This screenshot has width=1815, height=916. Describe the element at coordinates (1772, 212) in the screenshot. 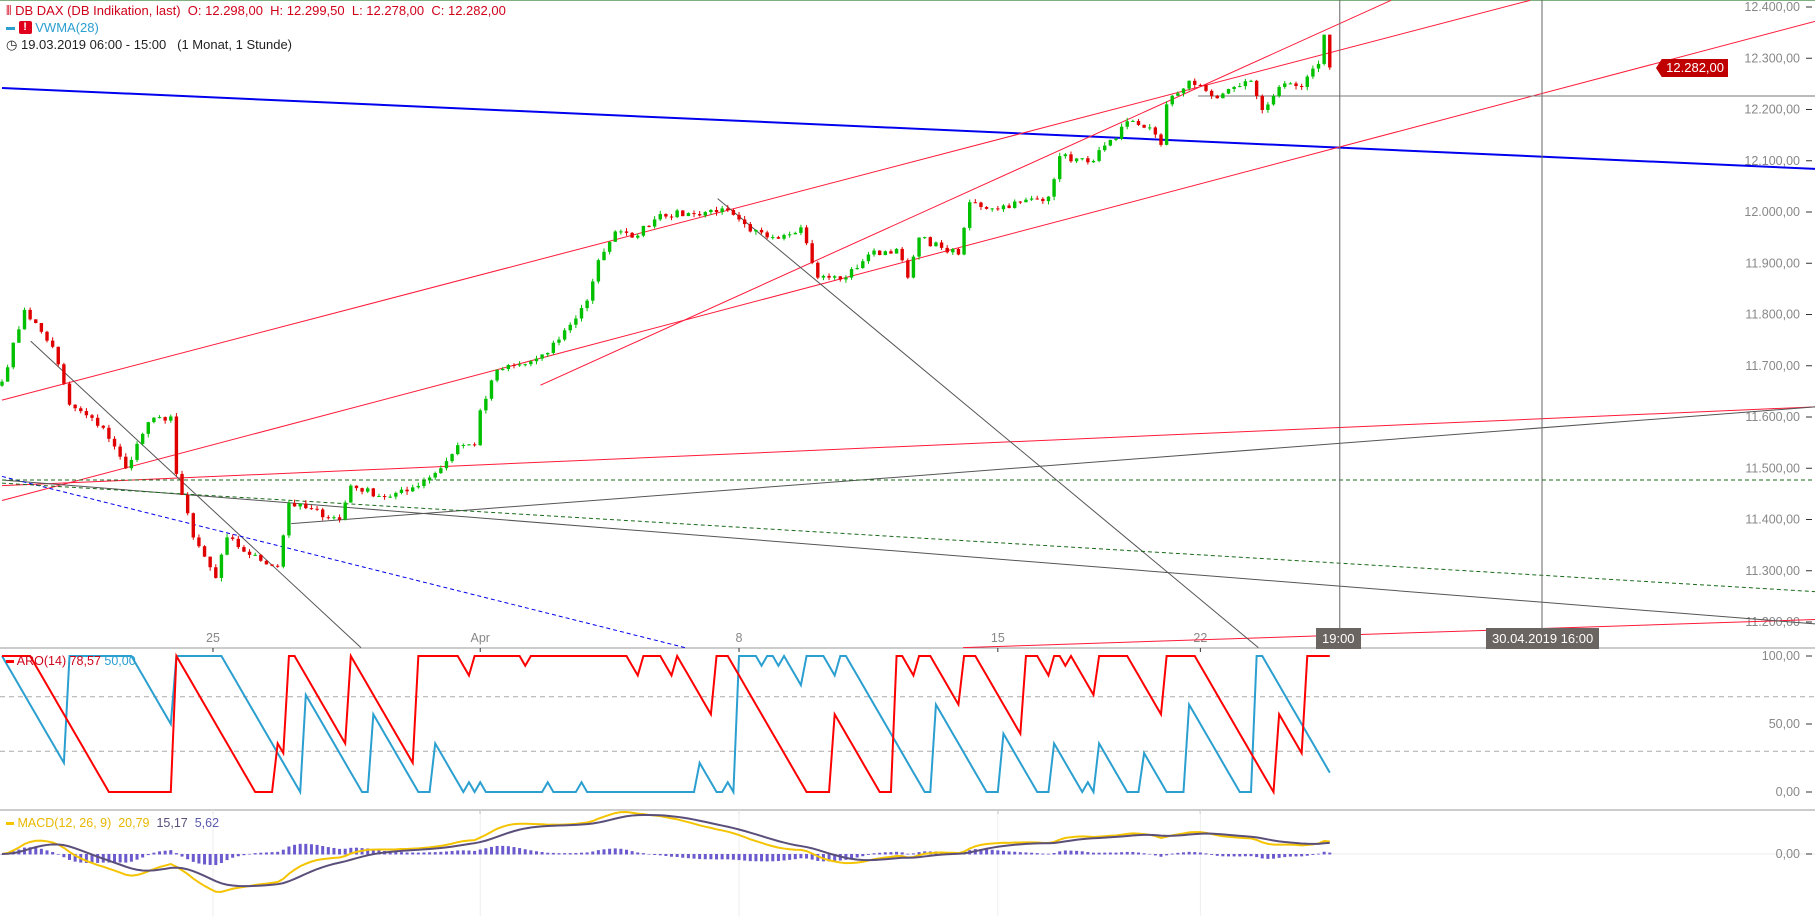

I see `y-tick-label: 12.000,00` at that location.